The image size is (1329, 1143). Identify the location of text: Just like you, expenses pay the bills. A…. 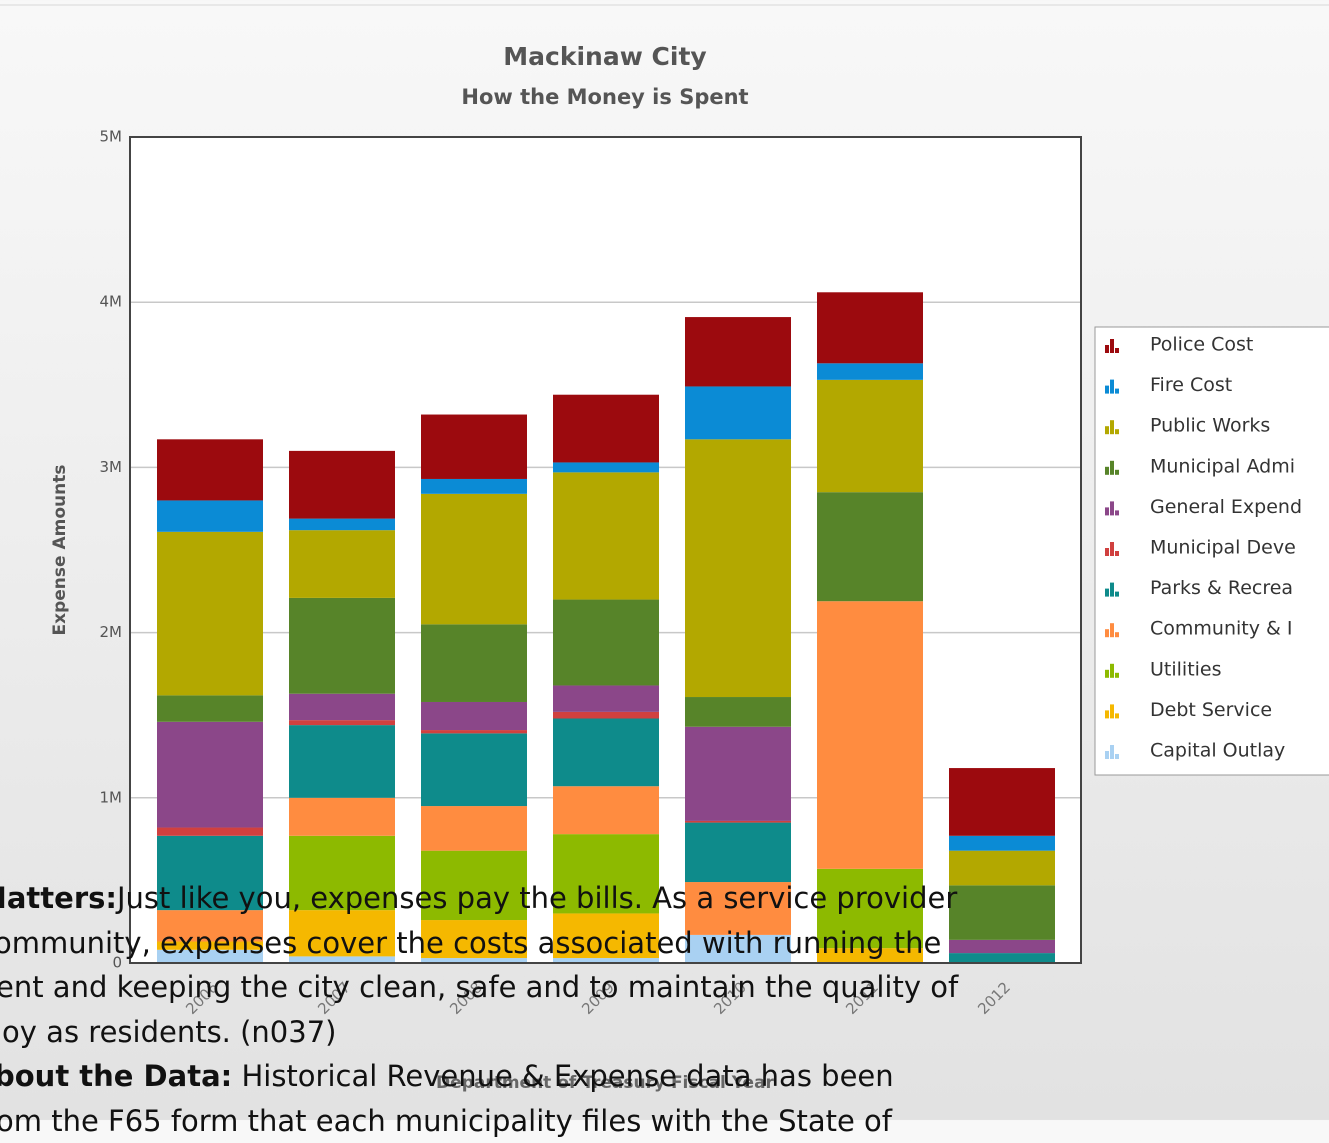
(537, 898).